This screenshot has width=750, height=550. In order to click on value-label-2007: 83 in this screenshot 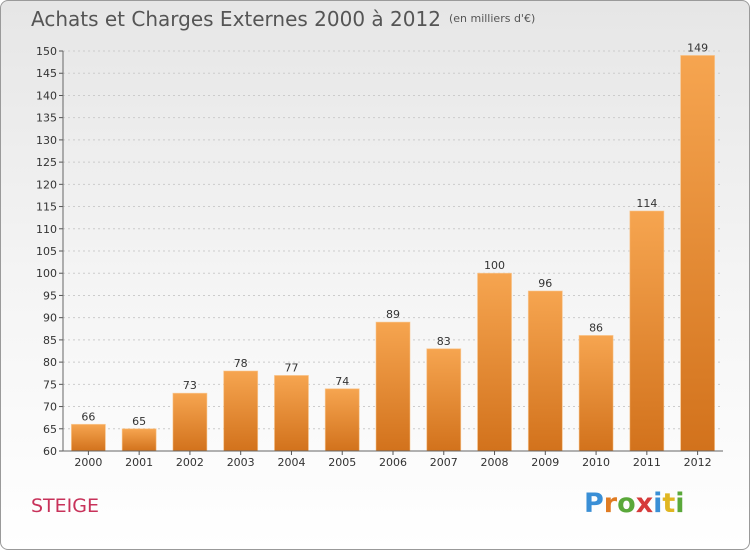, I will do `click(444, 341)`.